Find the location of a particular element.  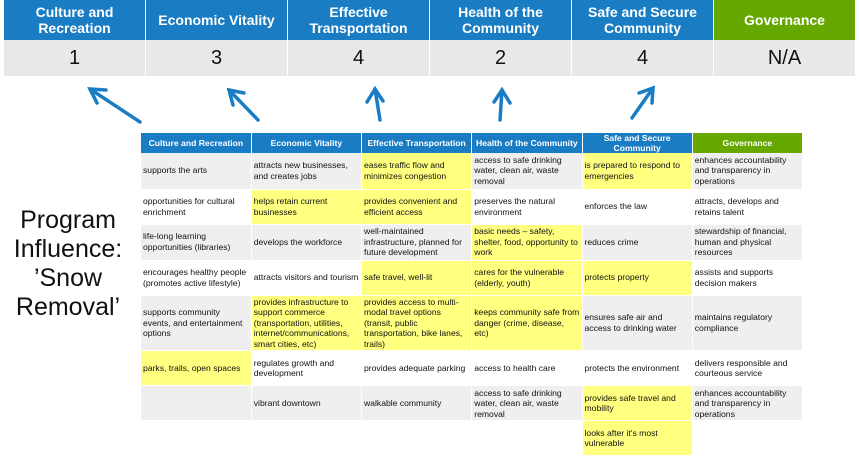

table-cell: parks, trails, open spaces is located at coordinates (196, 368).